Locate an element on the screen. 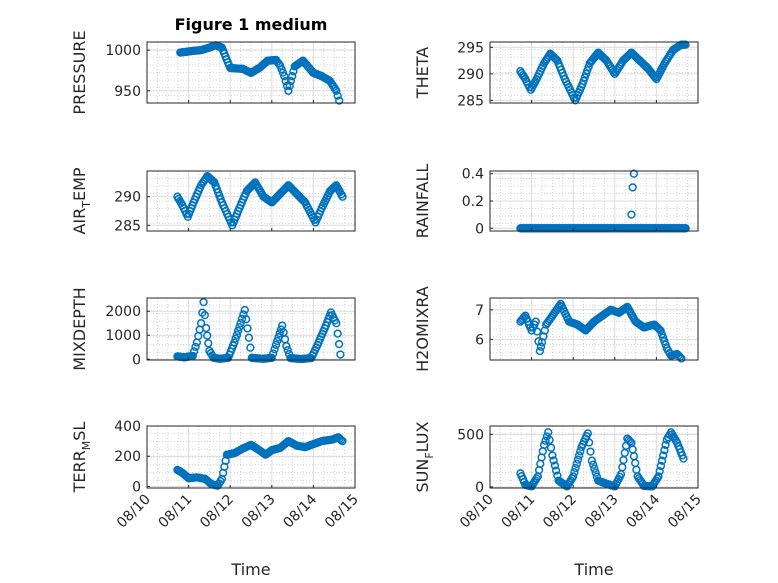  subplot-theta: 285 290 295 THETA is located at coordinates (556, 74).